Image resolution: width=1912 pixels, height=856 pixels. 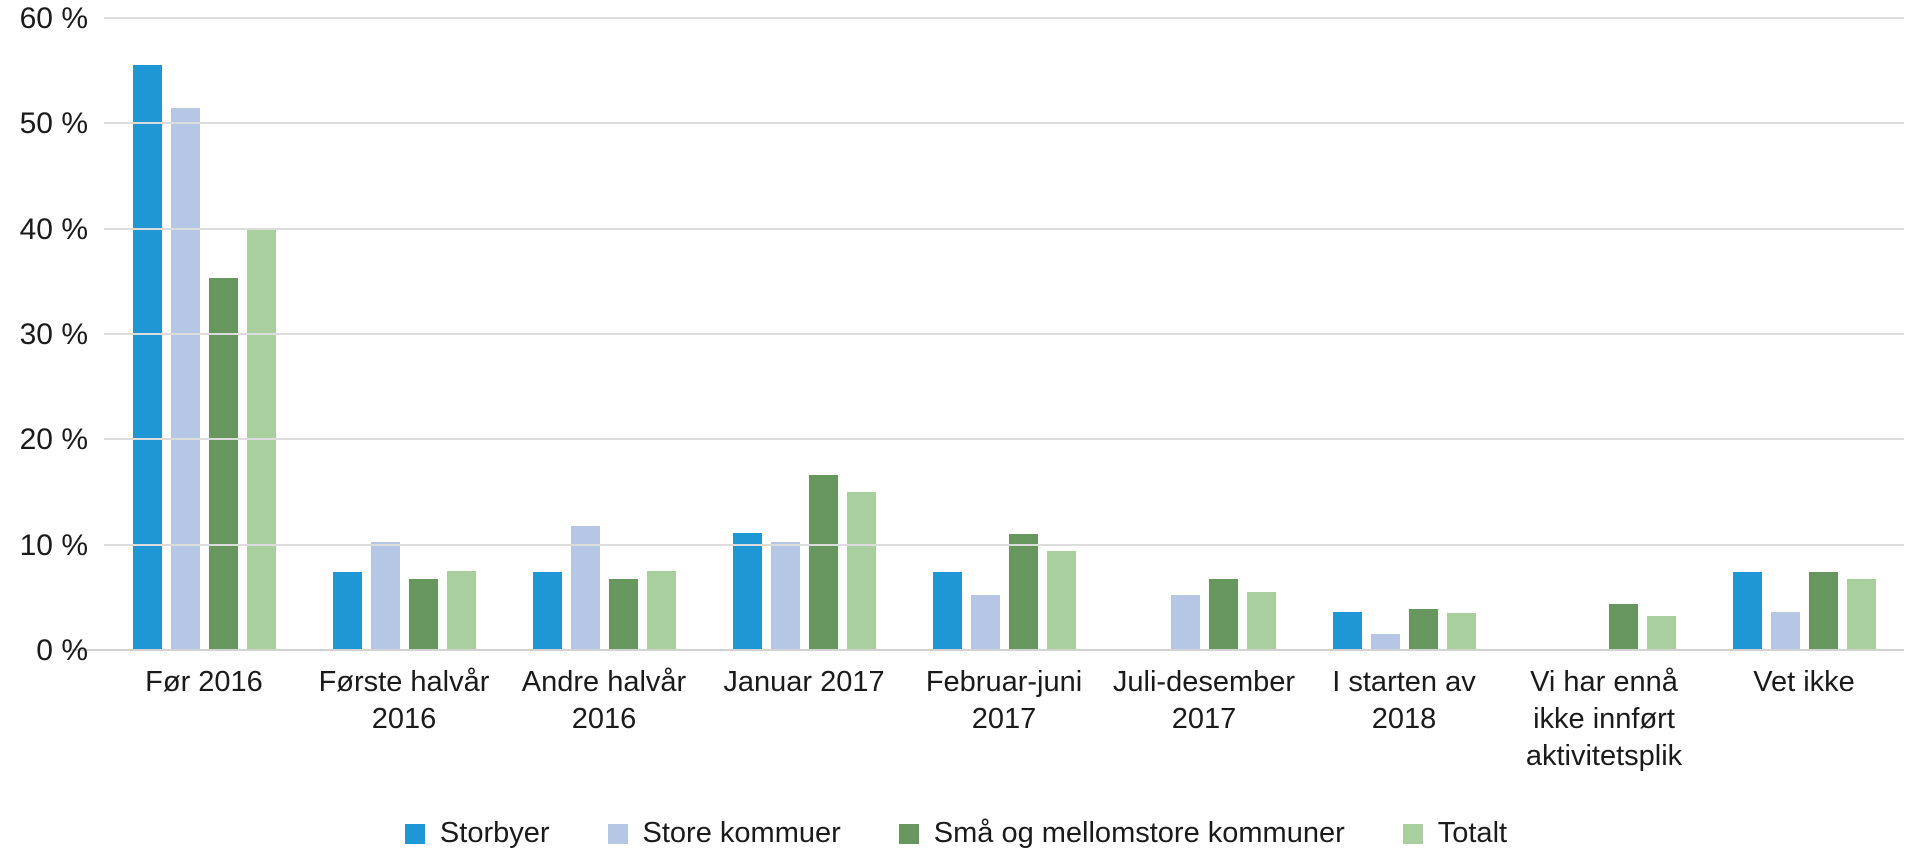 I want to click on legend-label: Små og mellomstore kommuner, so click(x=1139, y=833).